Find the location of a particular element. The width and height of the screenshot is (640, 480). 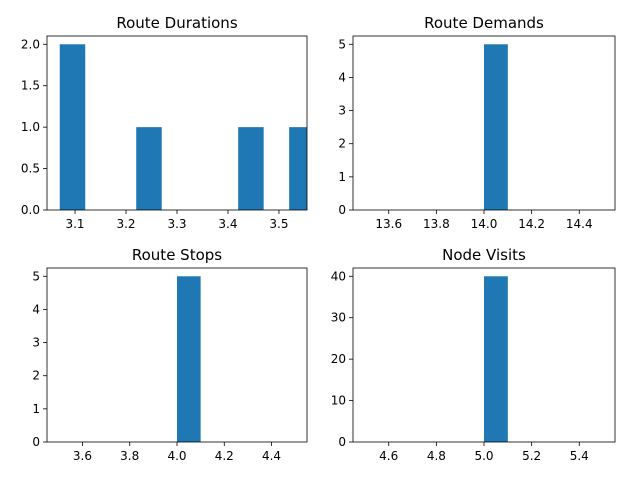

x-tick-label: 3.3 is located at coordinates (176, 224).